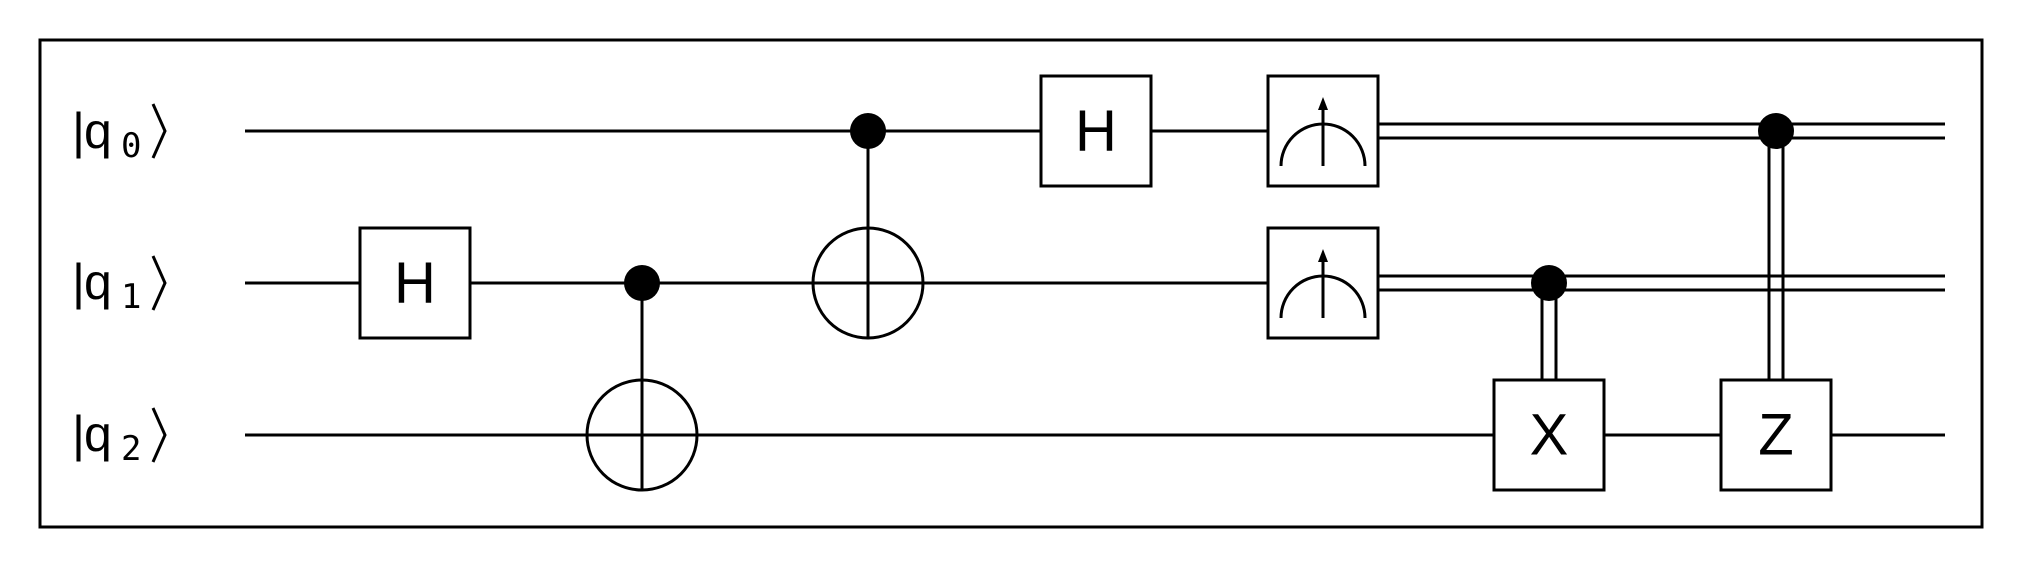 Image resolution: width=2022 pixels, height=567 pixels. I want to click on svg-text: 2, so click(131, 449).